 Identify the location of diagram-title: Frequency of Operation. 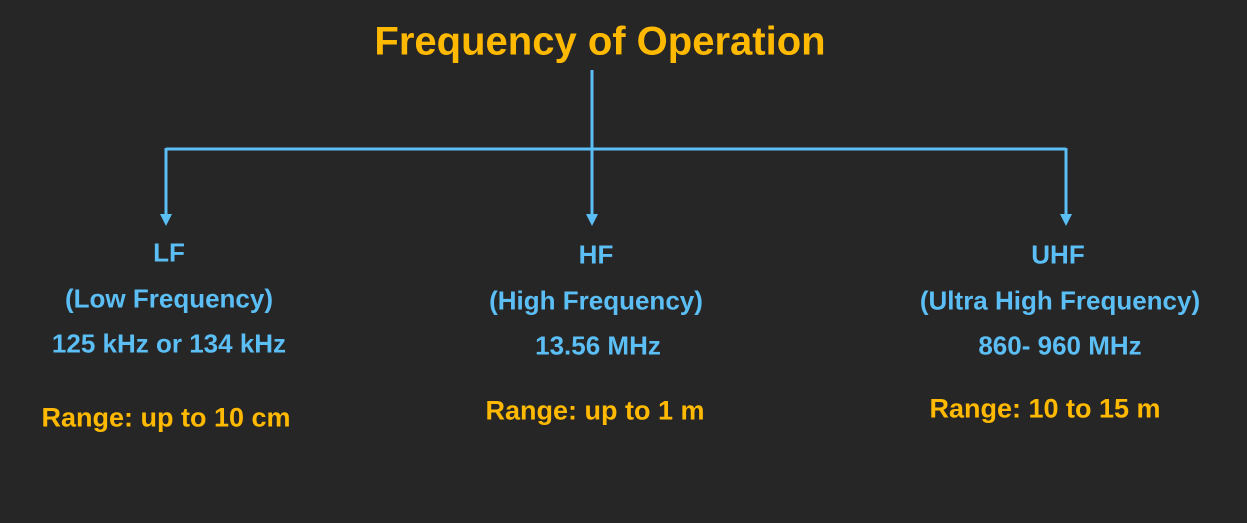
(600, 41).